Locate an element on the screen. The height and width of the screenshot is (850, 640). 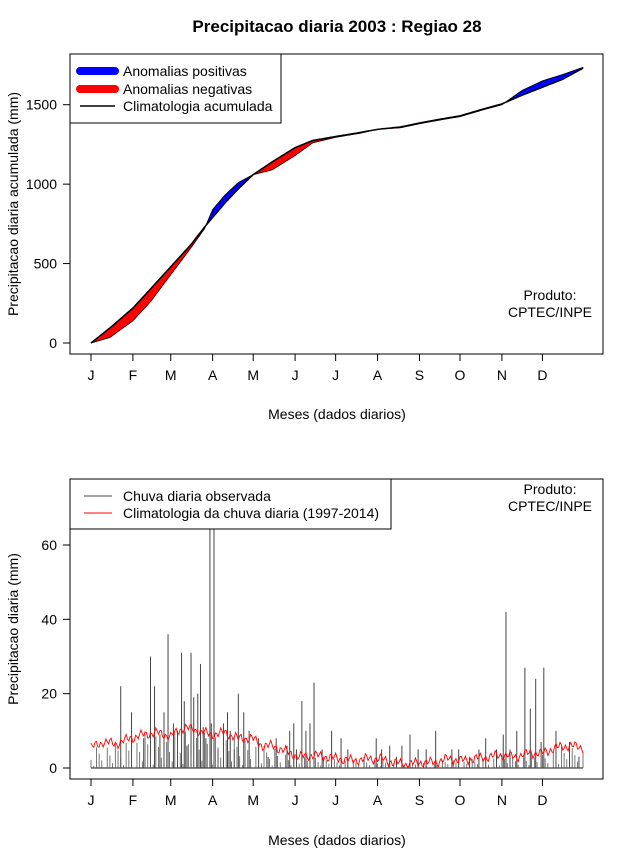
climatology-daily-line is located at coordinates (337, 745).